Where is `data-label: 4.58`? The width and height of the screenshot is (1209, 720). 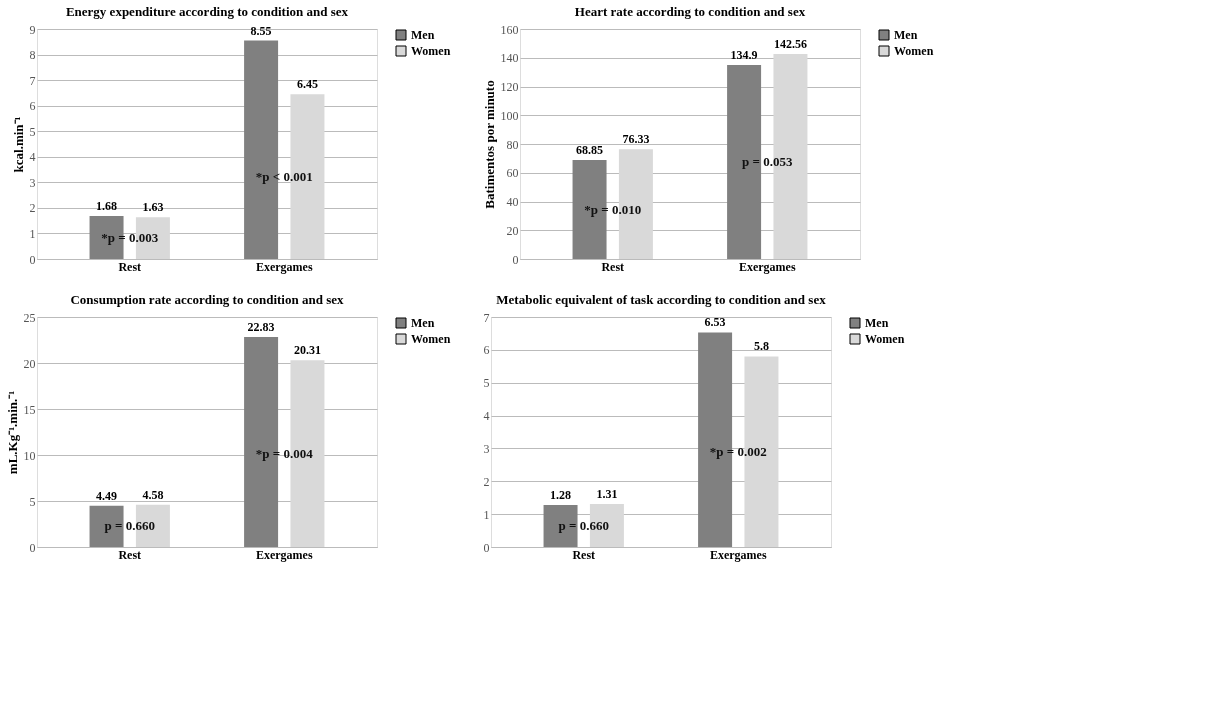
data-label: 4.58 is located at coordinates (153, 494).